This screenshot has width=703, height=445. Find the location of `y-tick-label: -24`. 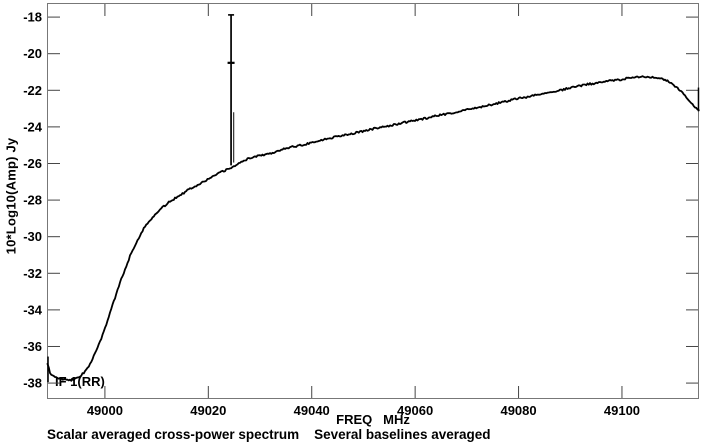

y-tick-label: -24 is located at coordinates (33, 126).